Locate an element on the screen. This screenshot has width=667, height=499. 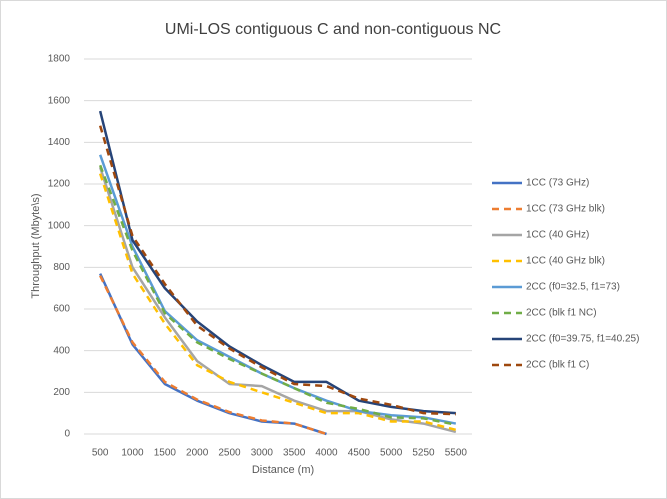
legend-label: 2CC (blk f1 NC) is located at coordinates (561, 313).